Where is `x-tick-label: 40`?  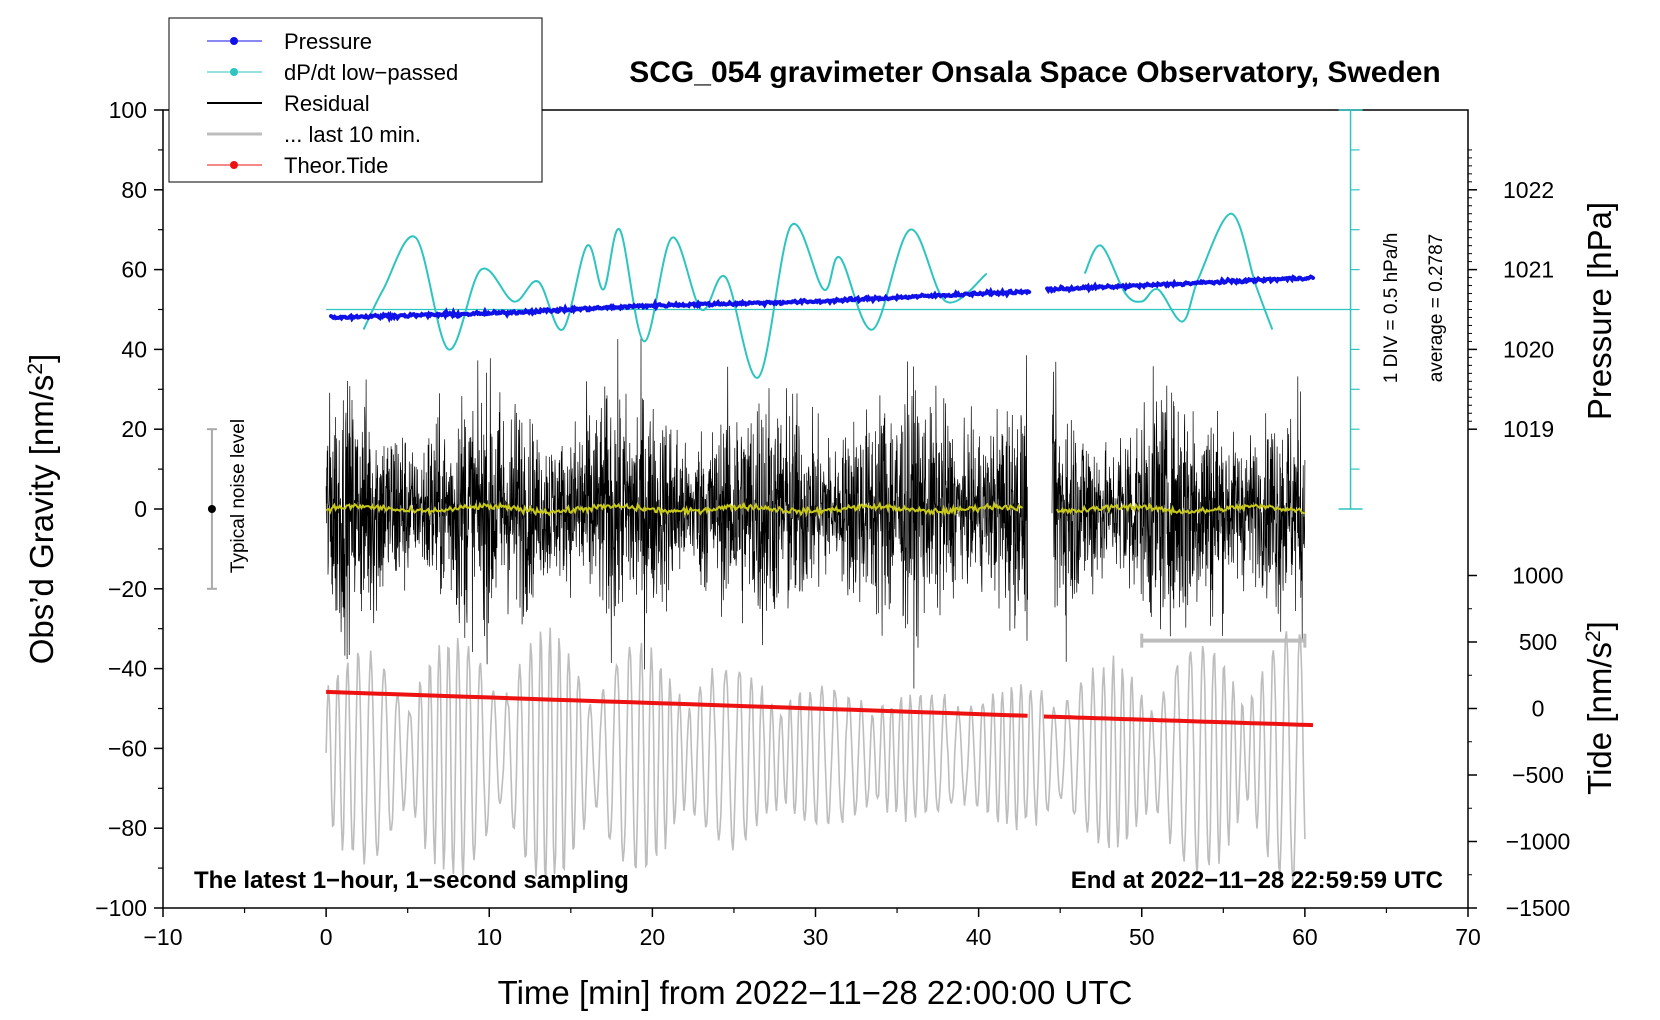 x-tick-label: 40 is located at coordinates (979, 937).